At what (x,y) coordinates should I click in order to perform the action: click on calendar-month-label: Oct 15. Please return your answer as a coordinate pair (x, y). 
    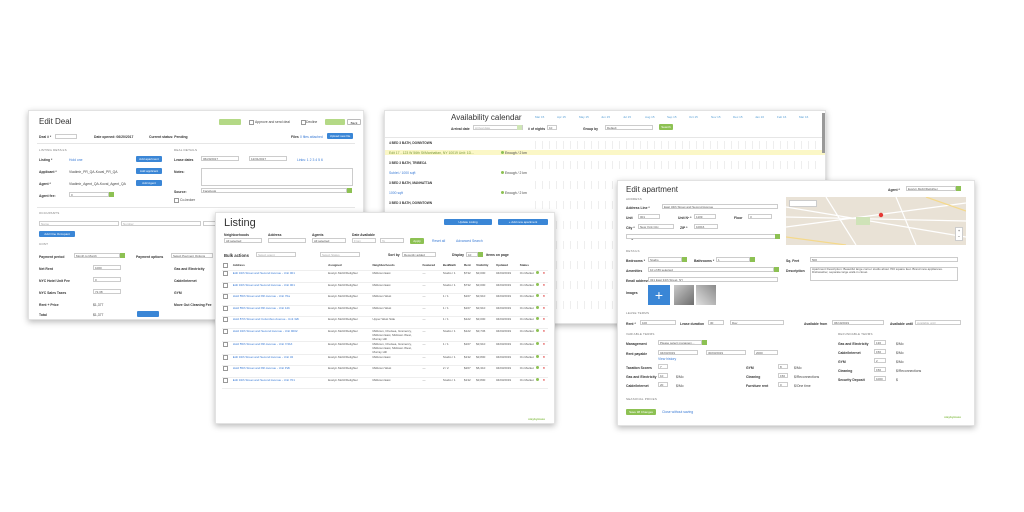
    Looking at the image, I should click on (693, 117).